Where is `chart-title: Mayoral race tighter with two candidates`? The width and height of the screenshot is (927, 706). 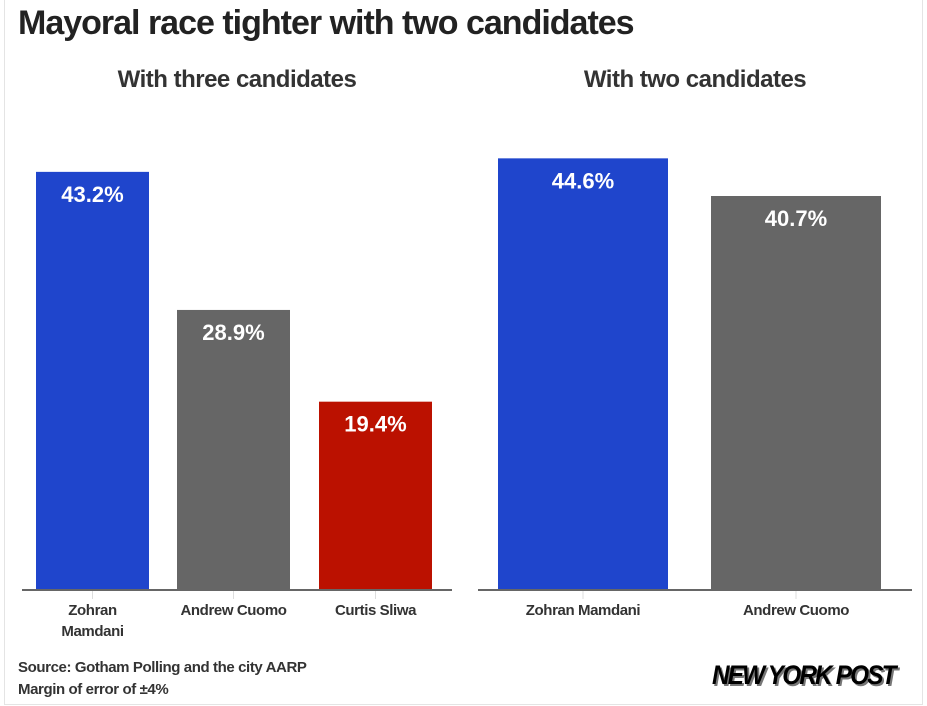
chart-title: Mayoral race tighter with two candidates is located at coordinates (326, 23).